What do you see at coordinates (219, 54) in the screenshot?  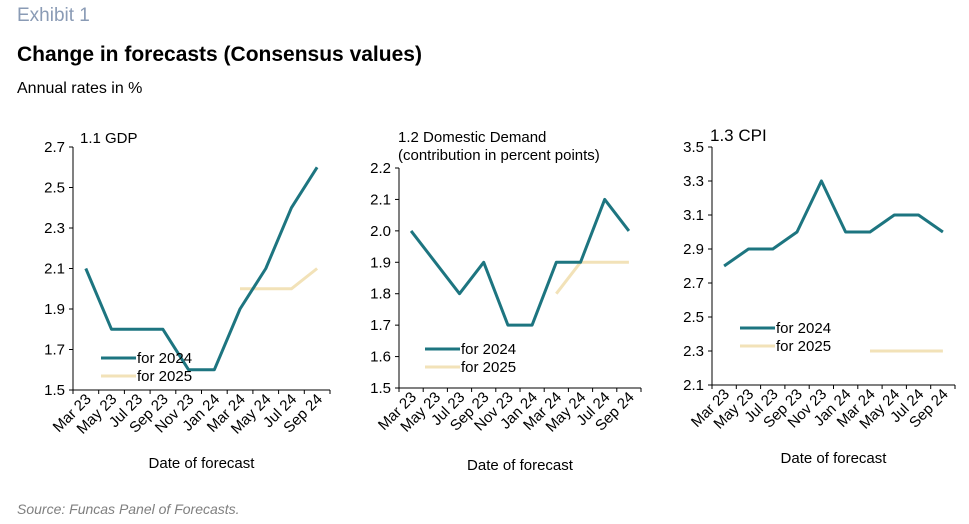 I see `page-title: Change in forecasts (Consensus values)` at bounding box center [219, 54].